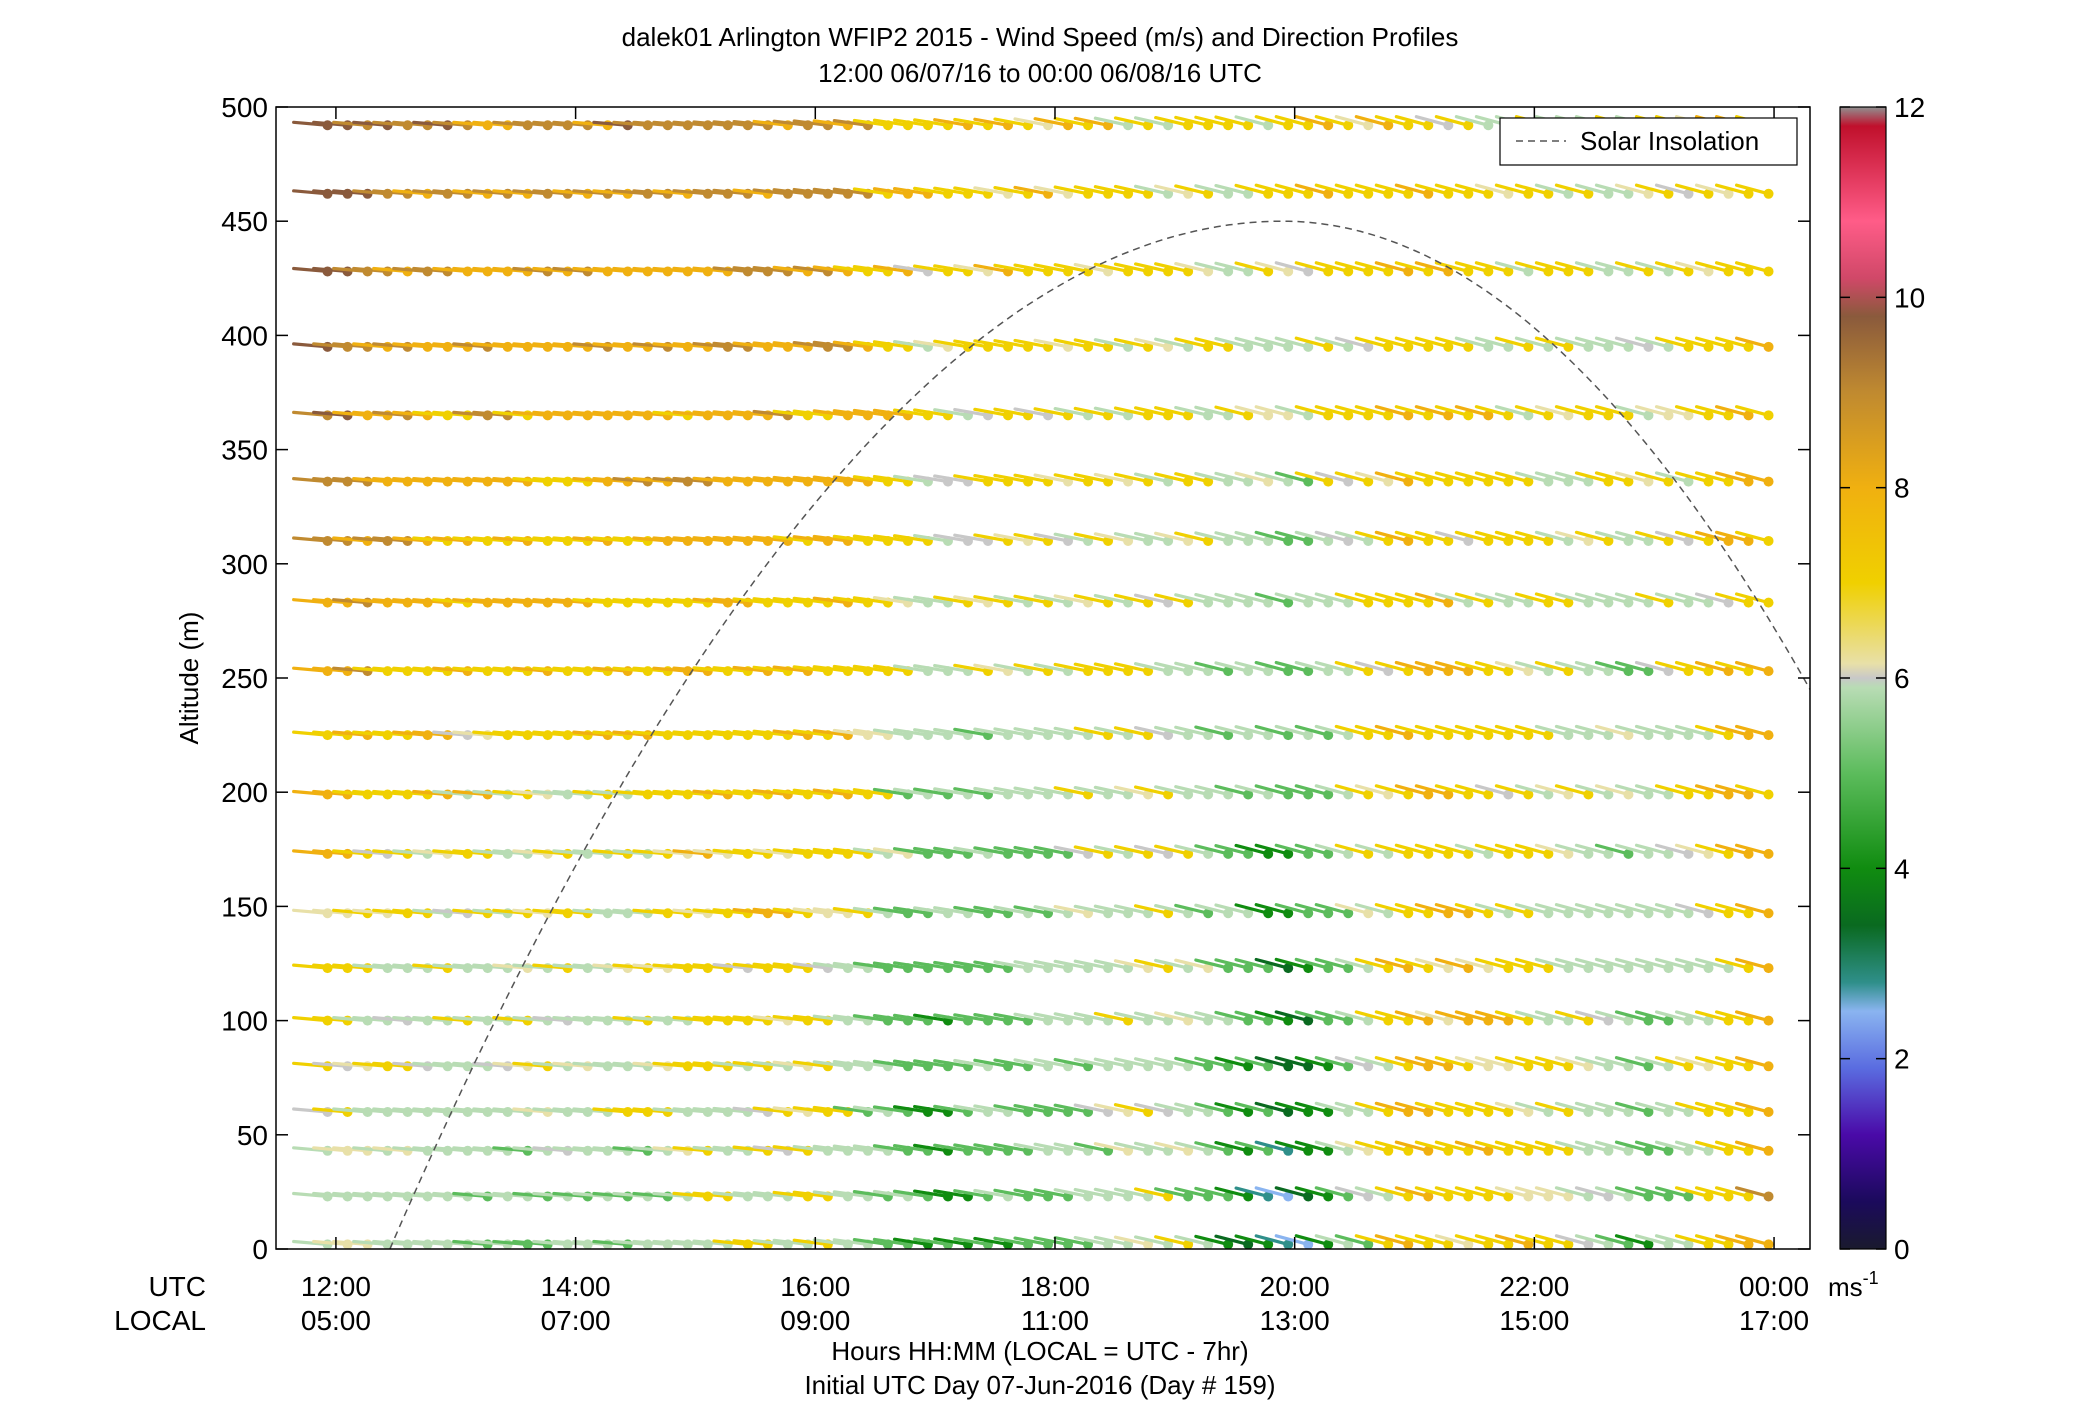 The image size is (2098, 1425). Describe the element at coordinates (1055, 1320) in the screenshot. I see `x-tick-label-local: 11:00` at that location.